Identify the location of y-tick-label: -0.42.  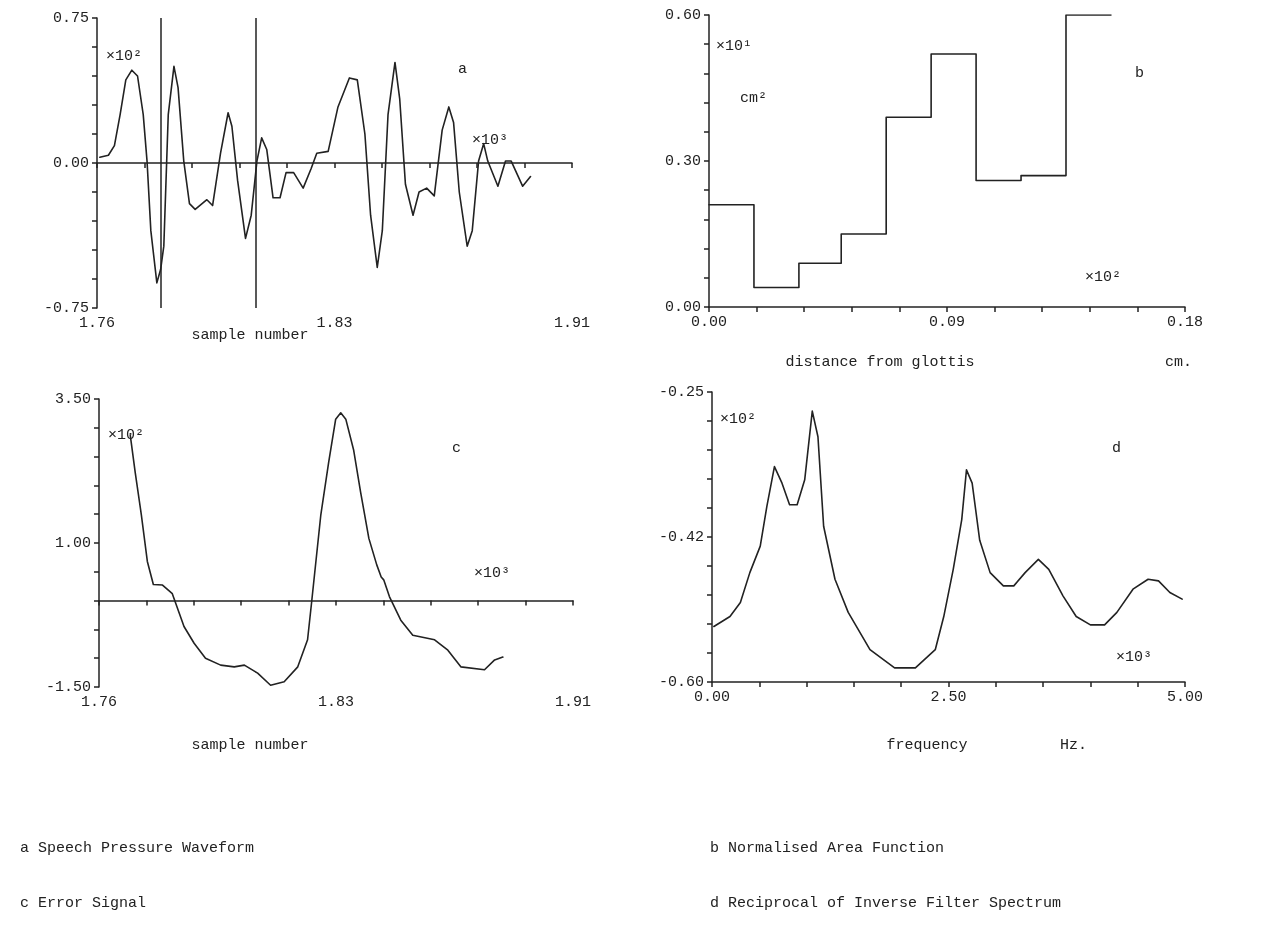
(681, 537).